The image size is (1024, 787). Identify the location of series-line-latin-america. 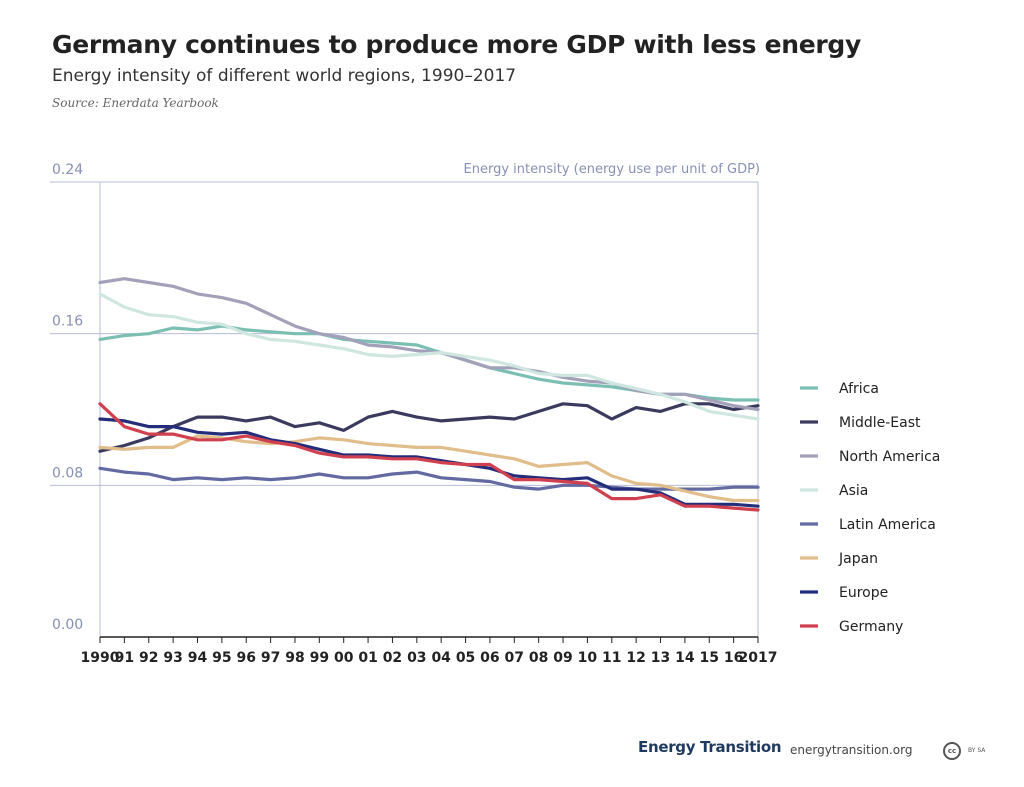
(429, 478).